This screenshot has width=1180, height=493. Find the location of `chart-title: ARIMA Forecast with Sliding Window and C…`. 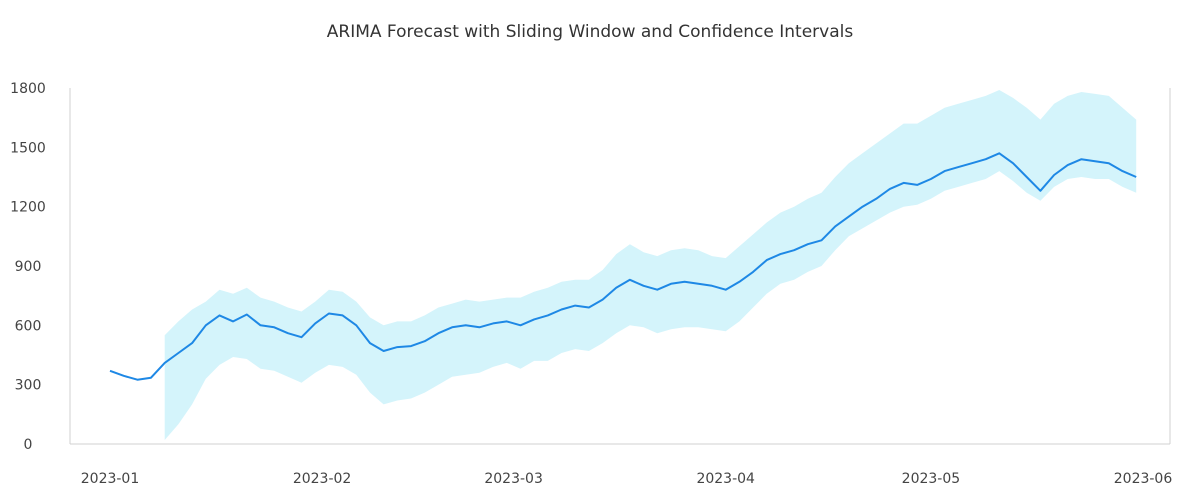

chart-title: ARIMA Forecast with Sliding Window and C… is located at coordinates (590, 32).